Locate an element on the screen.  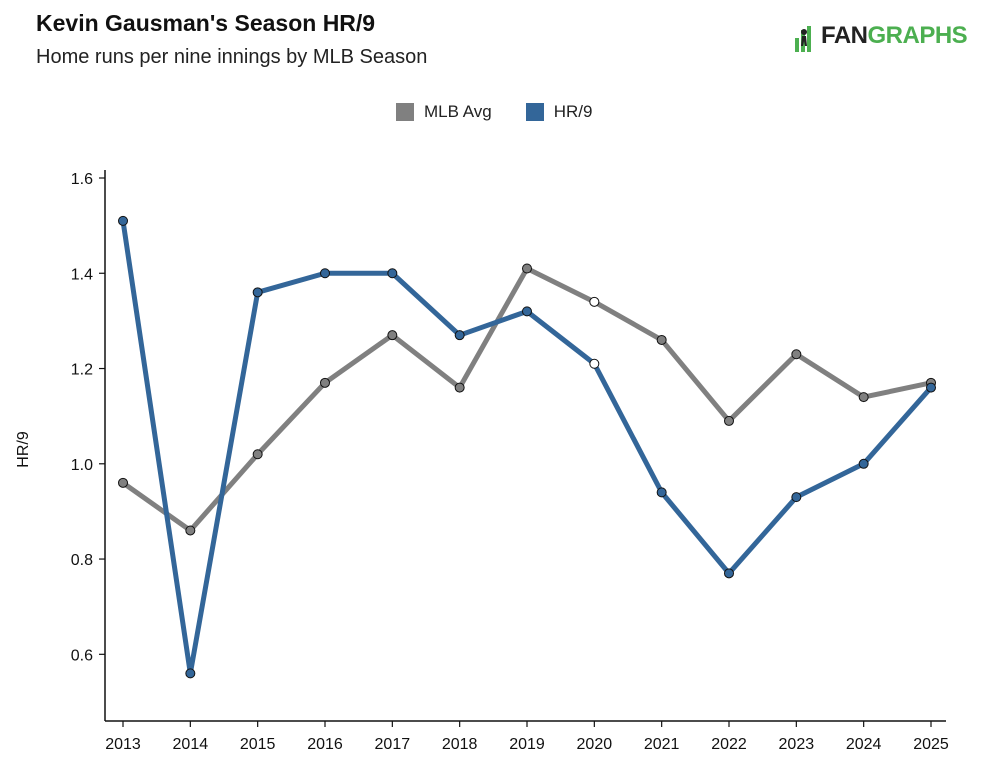
y-tick-label: 0.8 is located at coordinates (82, 560).